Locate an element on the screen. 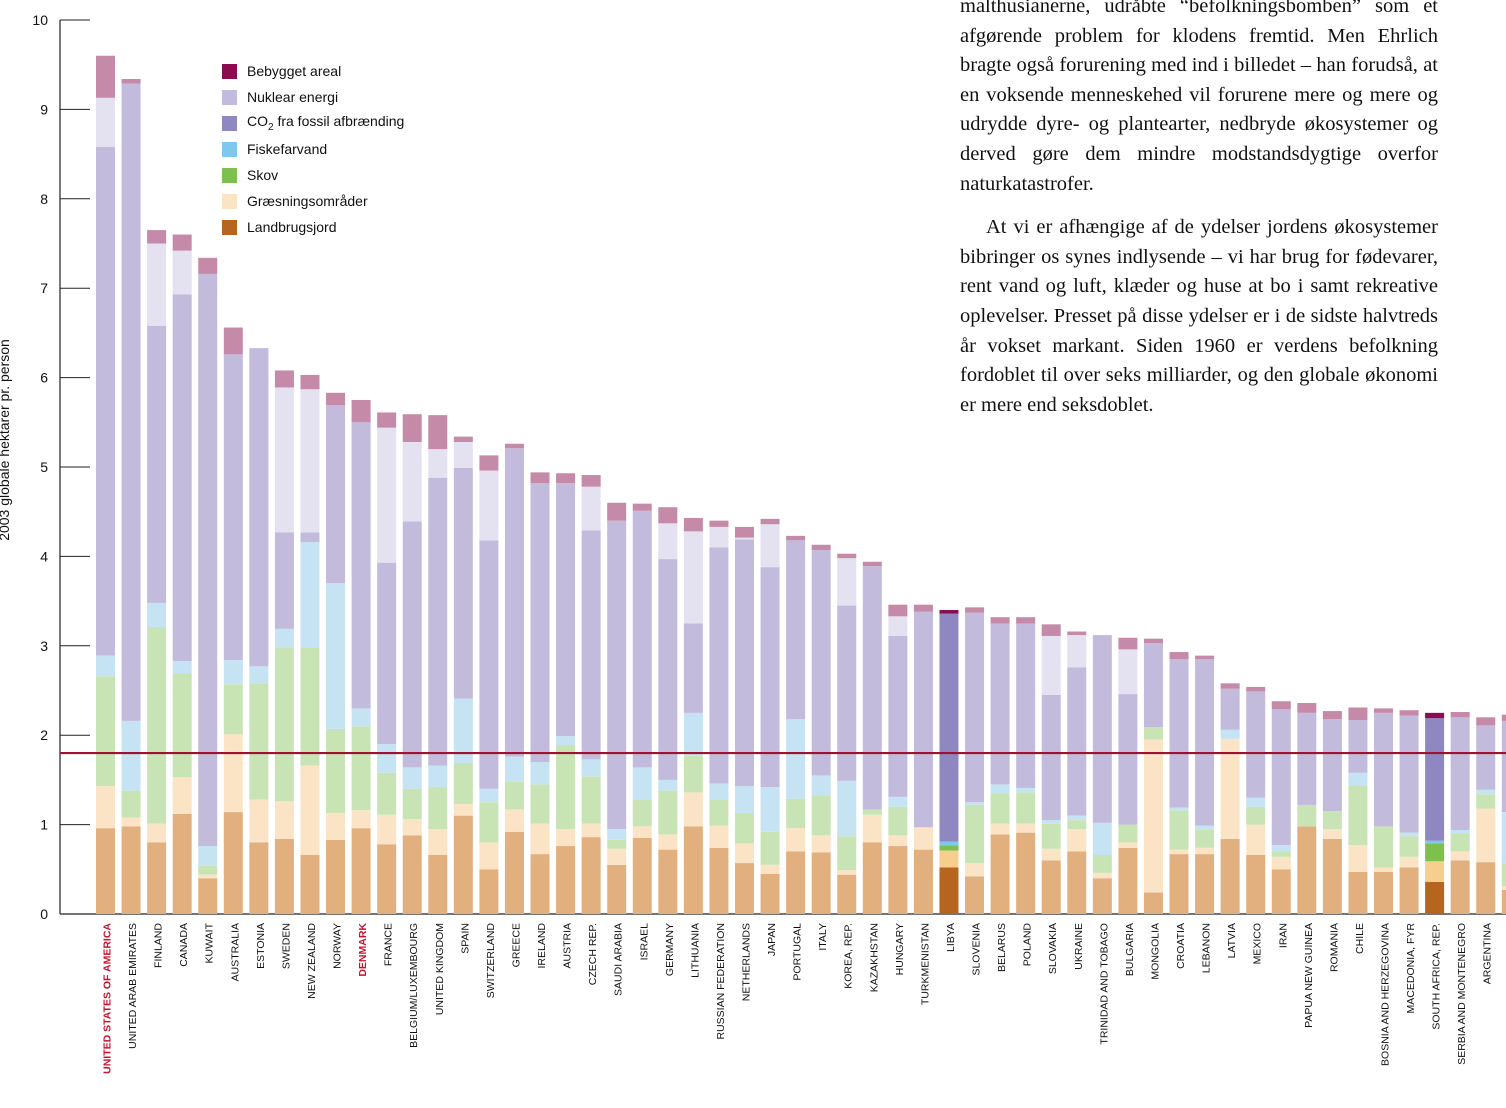 This screenshot has height=1108, width=1506. y-tick-label: 10 is located at coordinates (40, 20).